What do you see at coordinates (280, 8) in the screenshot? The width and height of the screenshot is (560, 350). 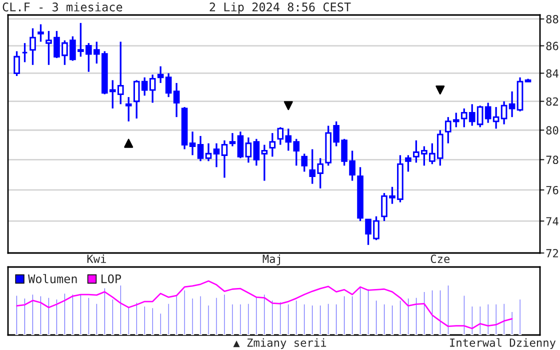 I see `chart-subtitle: 2 Lip 2024 8:56 CEST` at bounding box center [280, 8].